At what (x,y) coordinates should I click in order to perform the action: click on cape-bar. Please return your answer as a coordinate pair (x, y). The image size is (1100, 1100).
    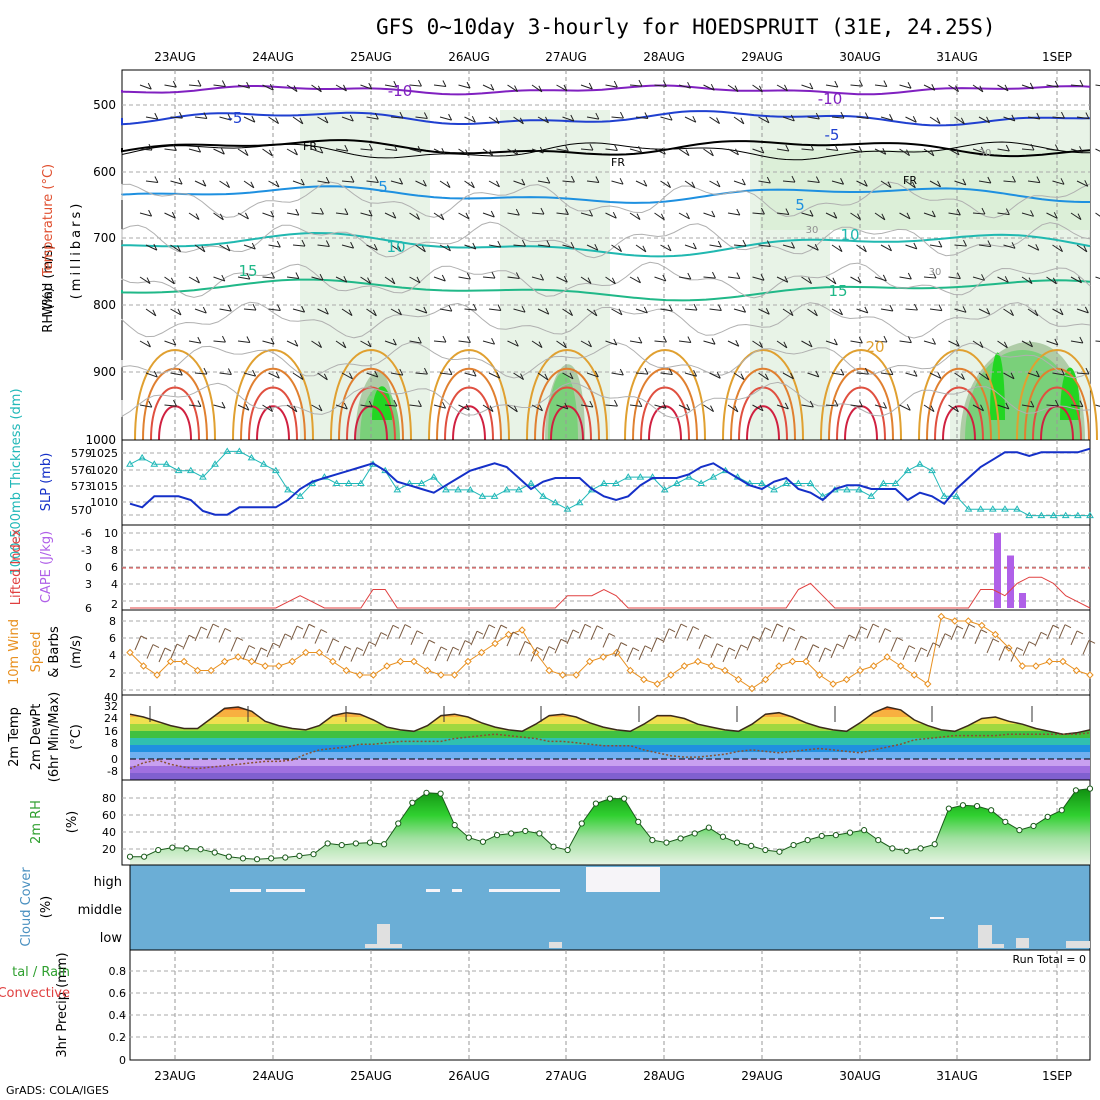
    Looking at the image, I should click on (1010, 581).